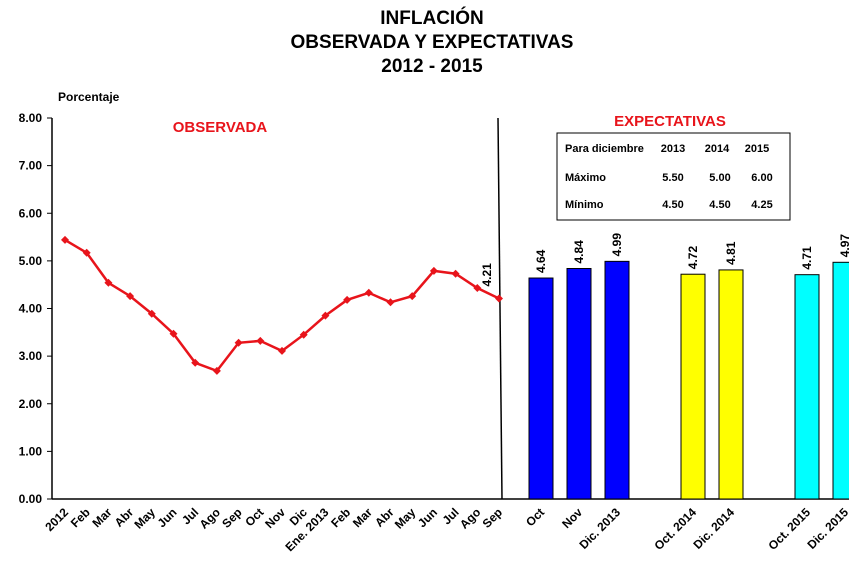 The image size is (849, 571). What do you see at coordinates (432, 66) in the screenshot?
I see `title: 2012 - 2015` at bounding box center [432, 66].